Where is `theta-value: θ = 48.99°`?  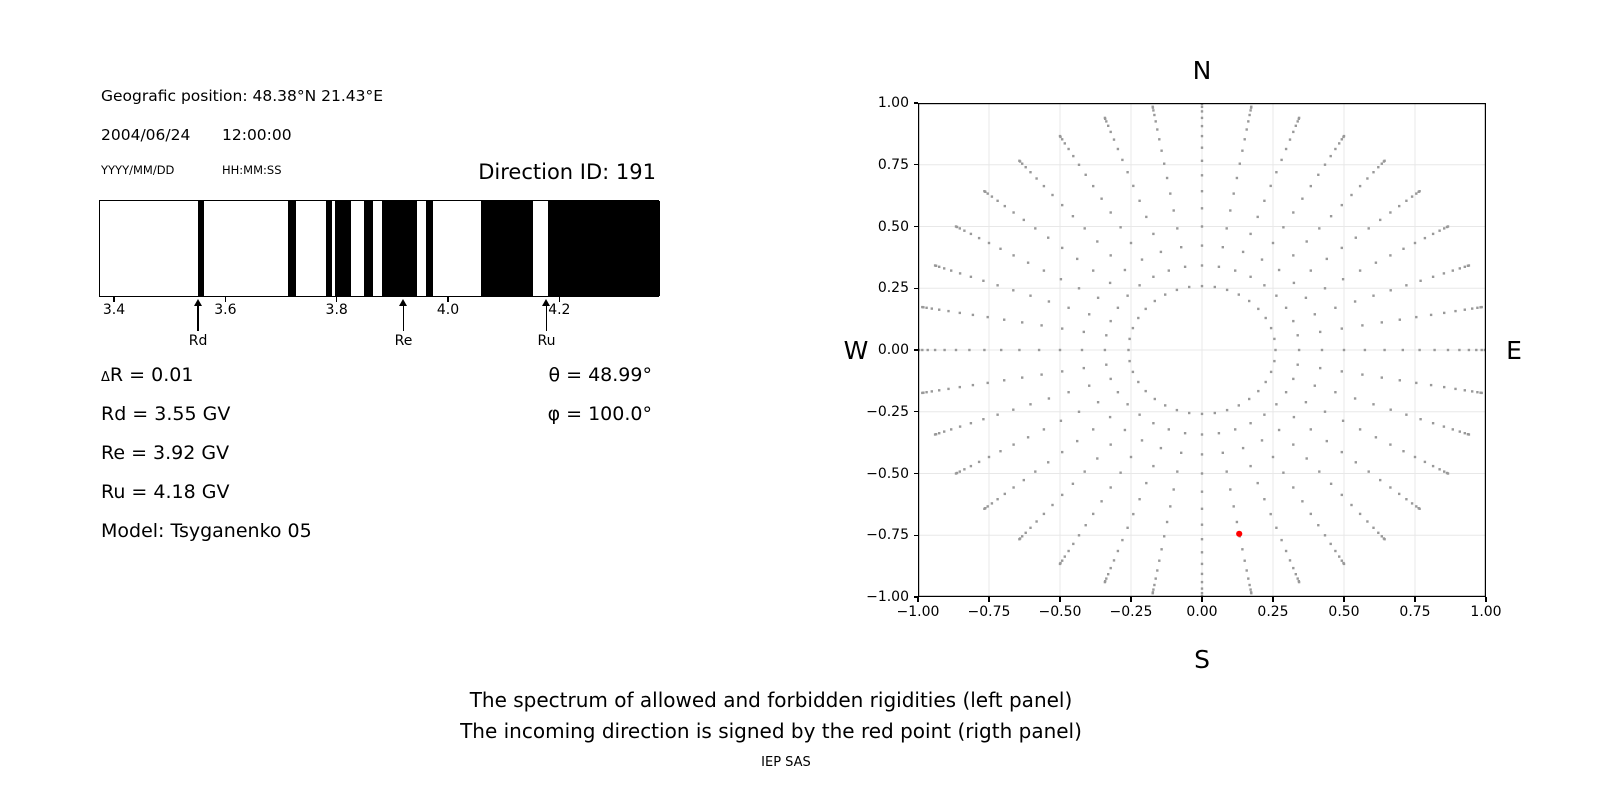 theta-value: θ = 48.99° is located at coordinates (600, 375).